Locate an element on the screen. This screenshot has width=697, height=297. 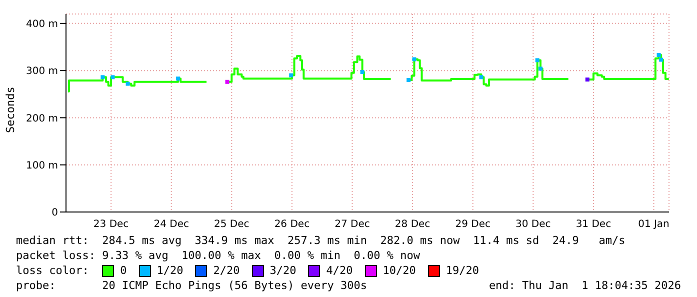
legend-label: 2/20 is located at coordinates (226, 270).